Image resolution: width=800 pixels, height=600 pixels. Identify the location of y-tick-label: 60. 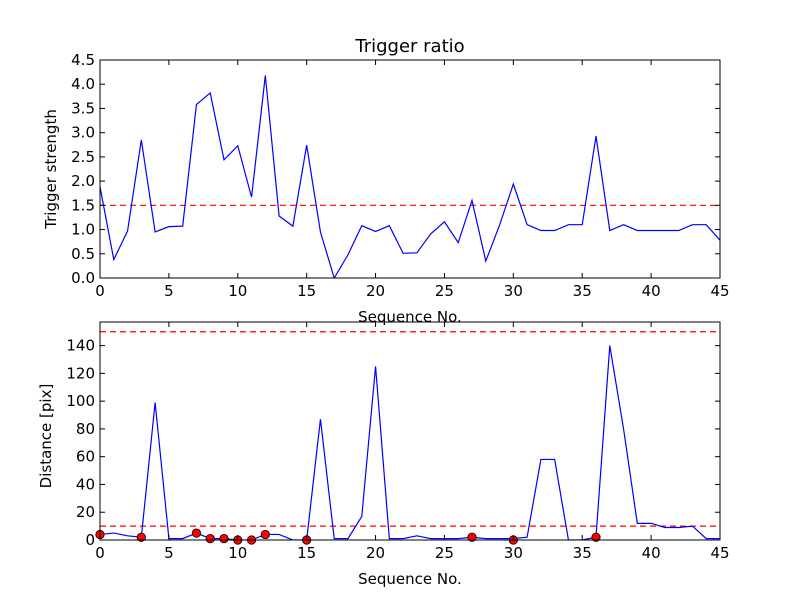
(85, 457).